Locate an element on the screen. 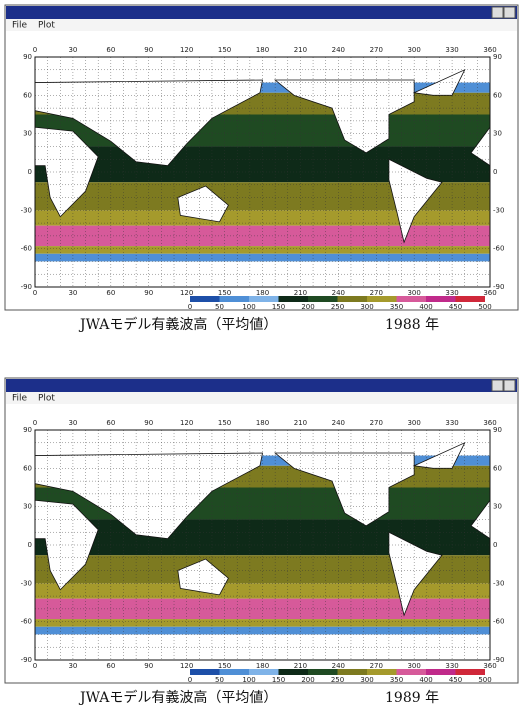 The image size is (523, 718). colorbar-label: 150 is located at coordinates (278, 307).